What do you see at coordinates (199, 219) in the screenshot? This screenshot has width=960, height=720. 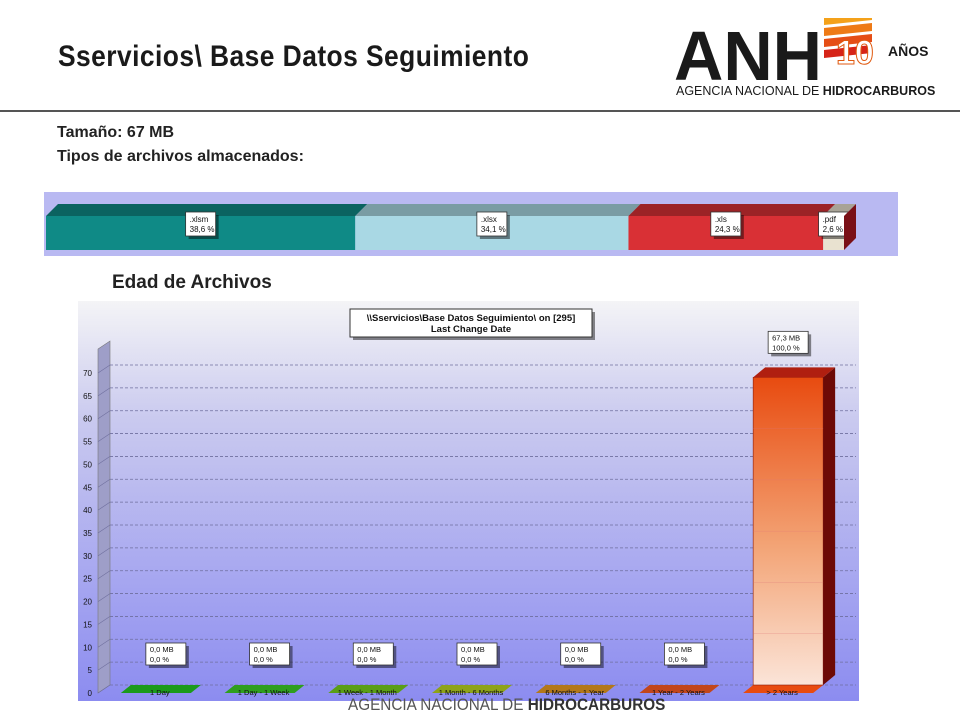 I see `segment-type: .xlsm` at bounding box center [199, 219].